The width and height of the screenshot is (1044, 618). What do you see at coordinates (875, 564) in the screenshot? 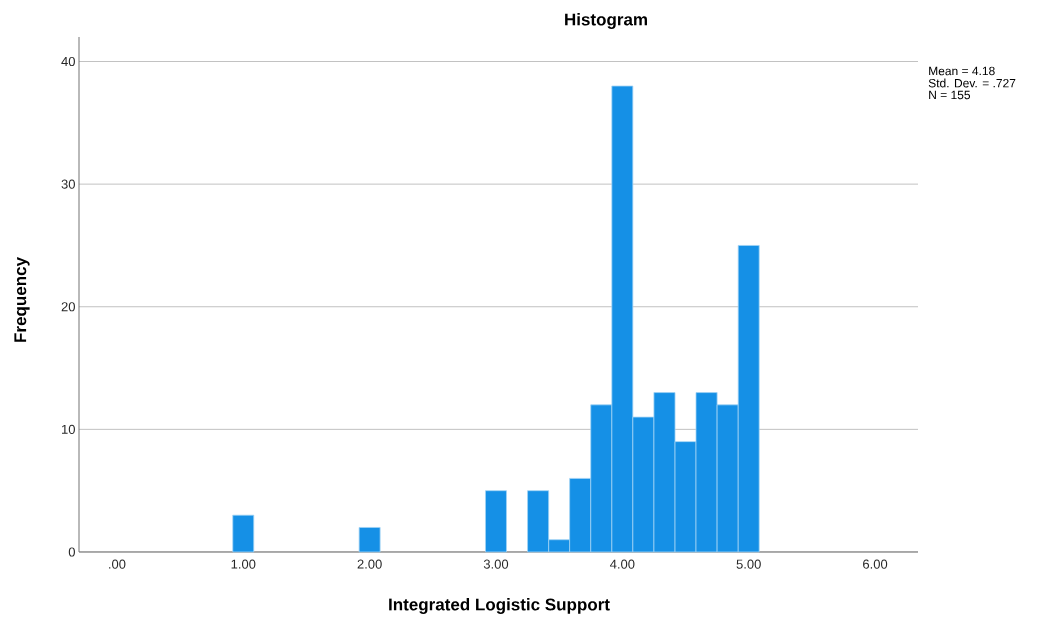
I see `x-tick-label: 6.00` at bounding box center [875, 564].